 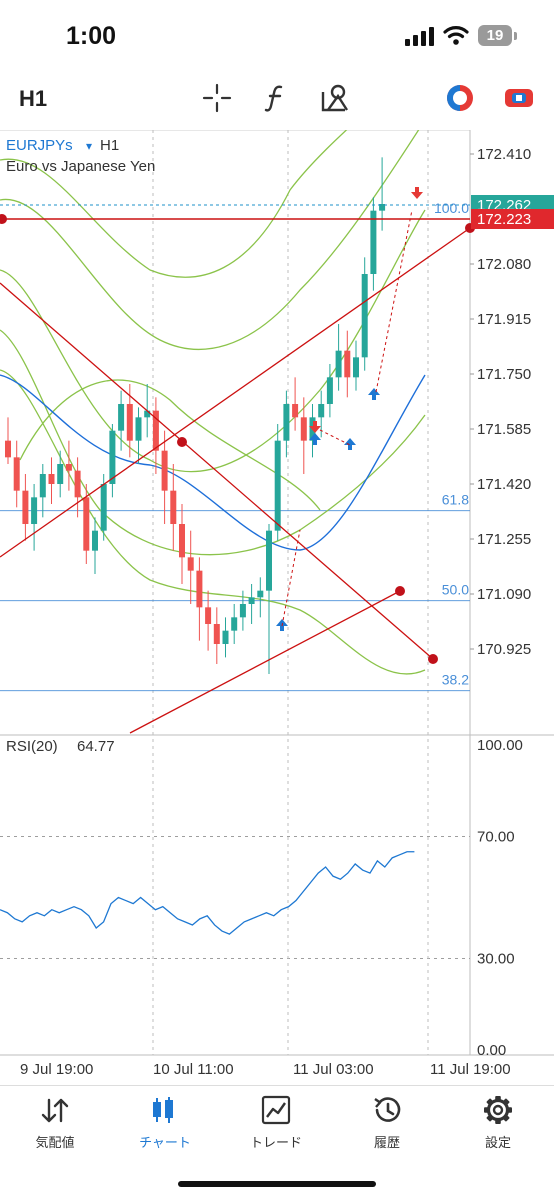 What do you see at coordinates (200, 178) in the screenshot?
I see `bollinger-upper-band-outer` at bounding box center [200, 178].